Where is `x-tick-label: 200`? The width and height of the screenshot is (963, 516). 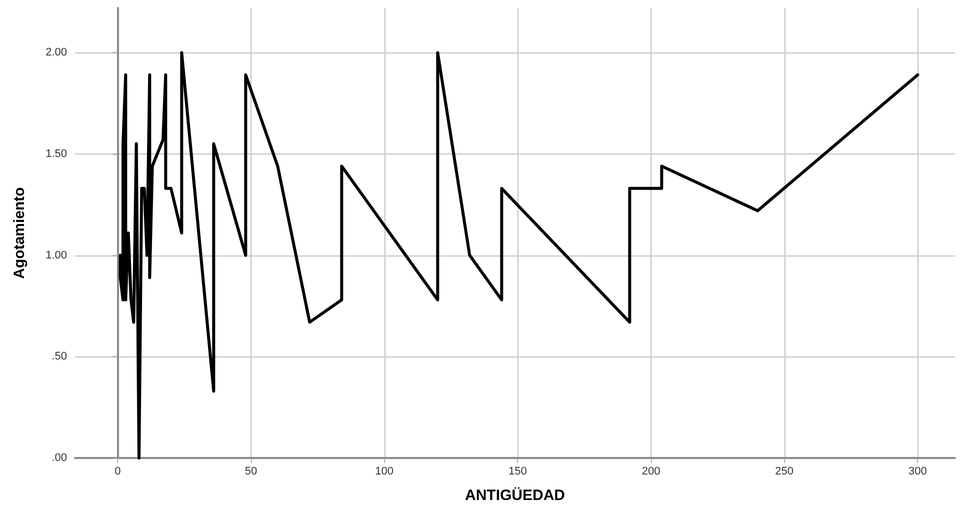
x-tick-label: 200 is located at coordinates (651, 472).